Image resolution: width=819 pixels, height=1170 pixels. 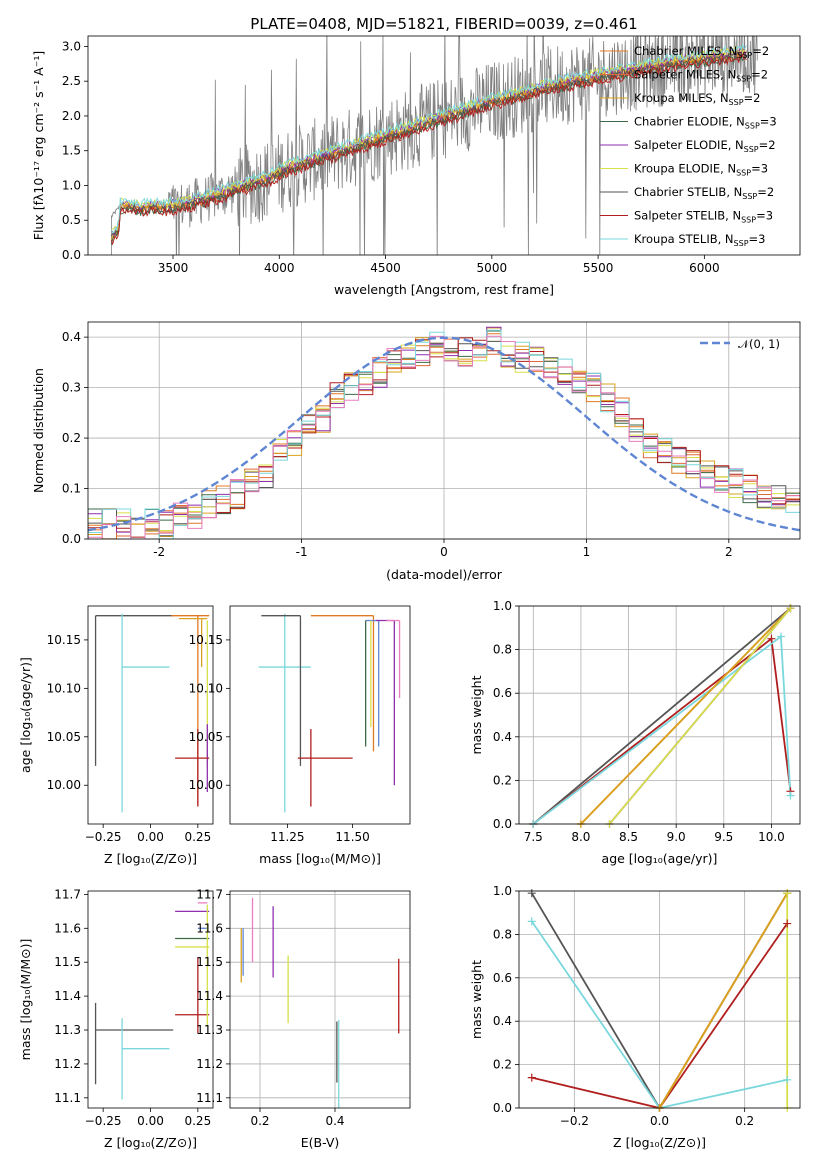 What do you see at coordinates (302, 552) in the screenshot?
I see `x-tick-label: -1` at bounding box center [302, 552].